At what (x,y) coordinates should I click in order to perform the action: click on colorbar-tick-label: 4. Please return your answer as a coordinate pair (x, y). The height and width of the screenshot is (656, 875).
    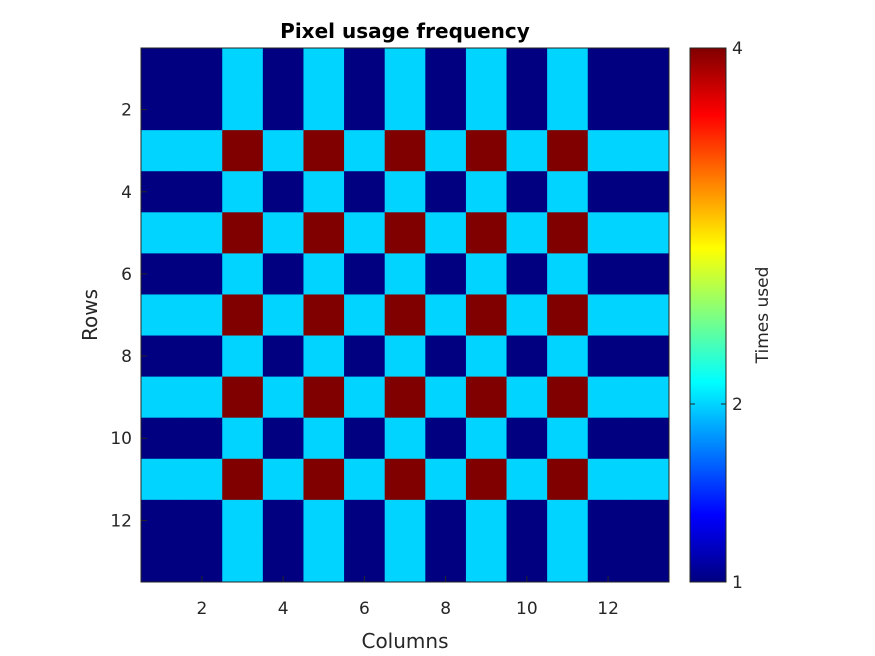
    Looking at the image, I should click on (737, 49).